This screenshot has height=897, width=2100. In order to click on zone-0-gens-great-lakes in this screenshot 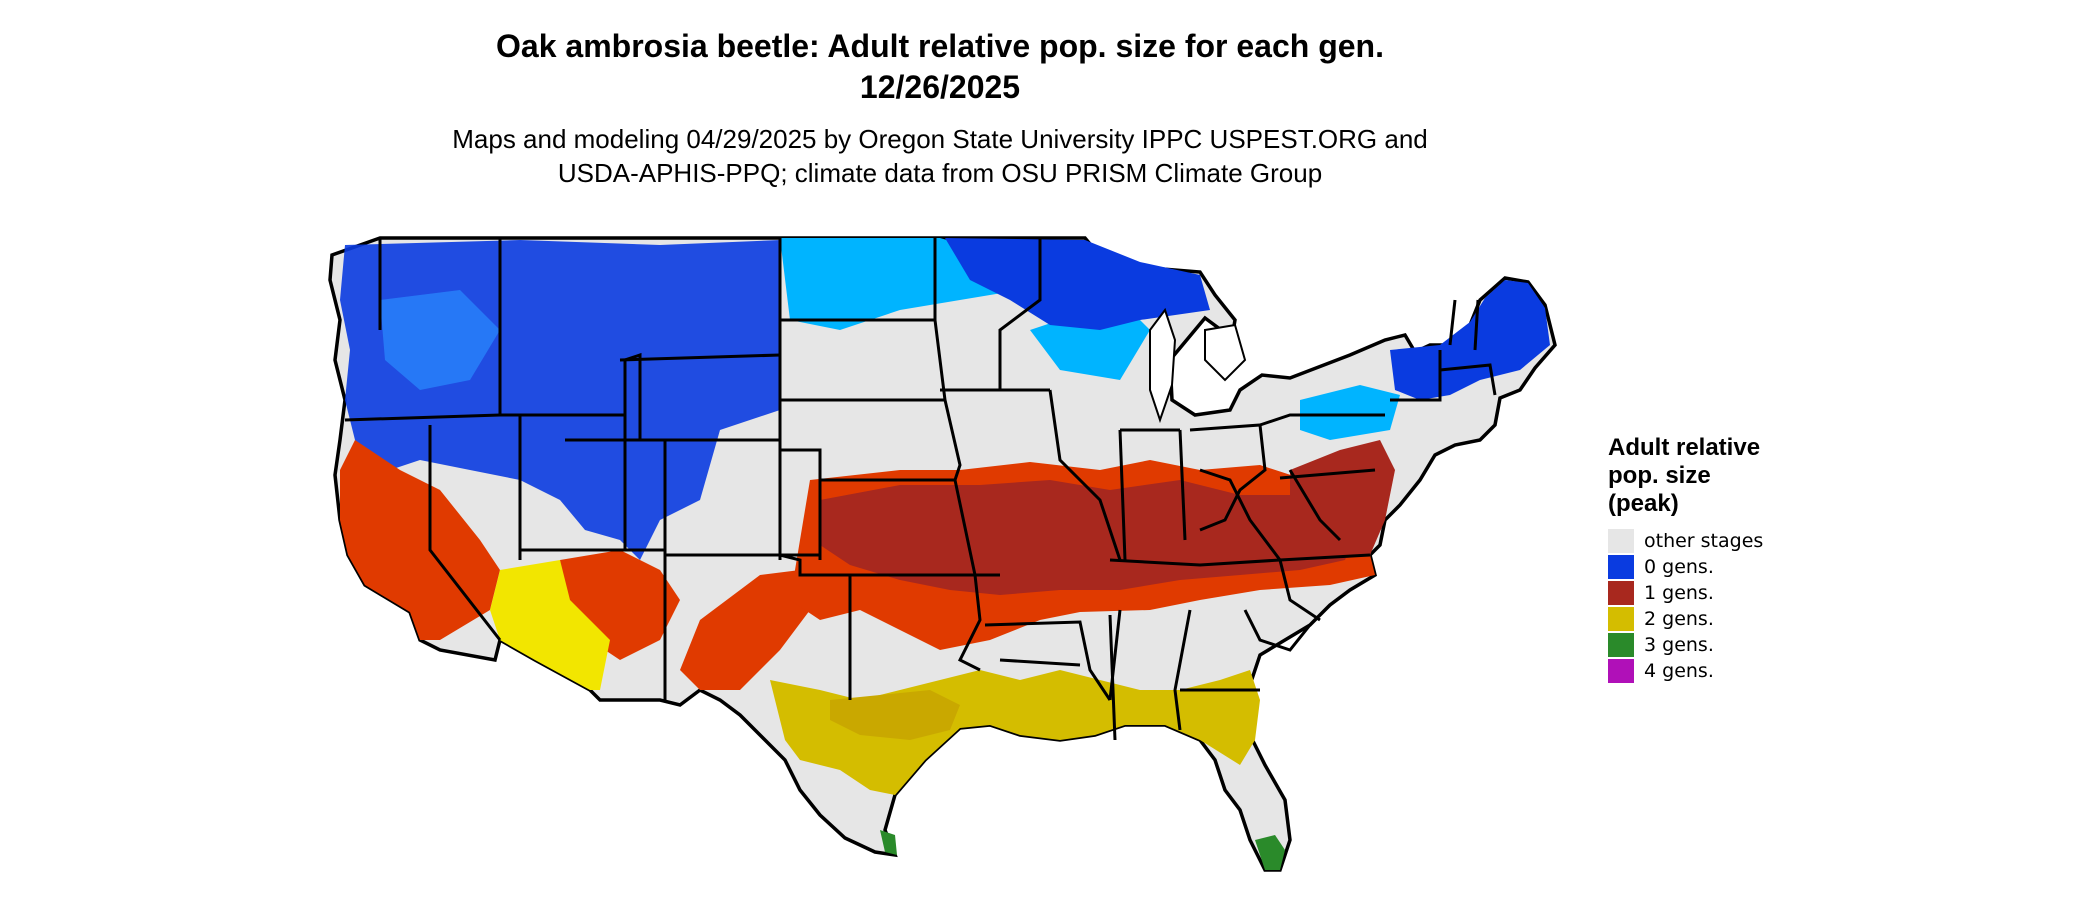, I will do `click(1077, 284)`.